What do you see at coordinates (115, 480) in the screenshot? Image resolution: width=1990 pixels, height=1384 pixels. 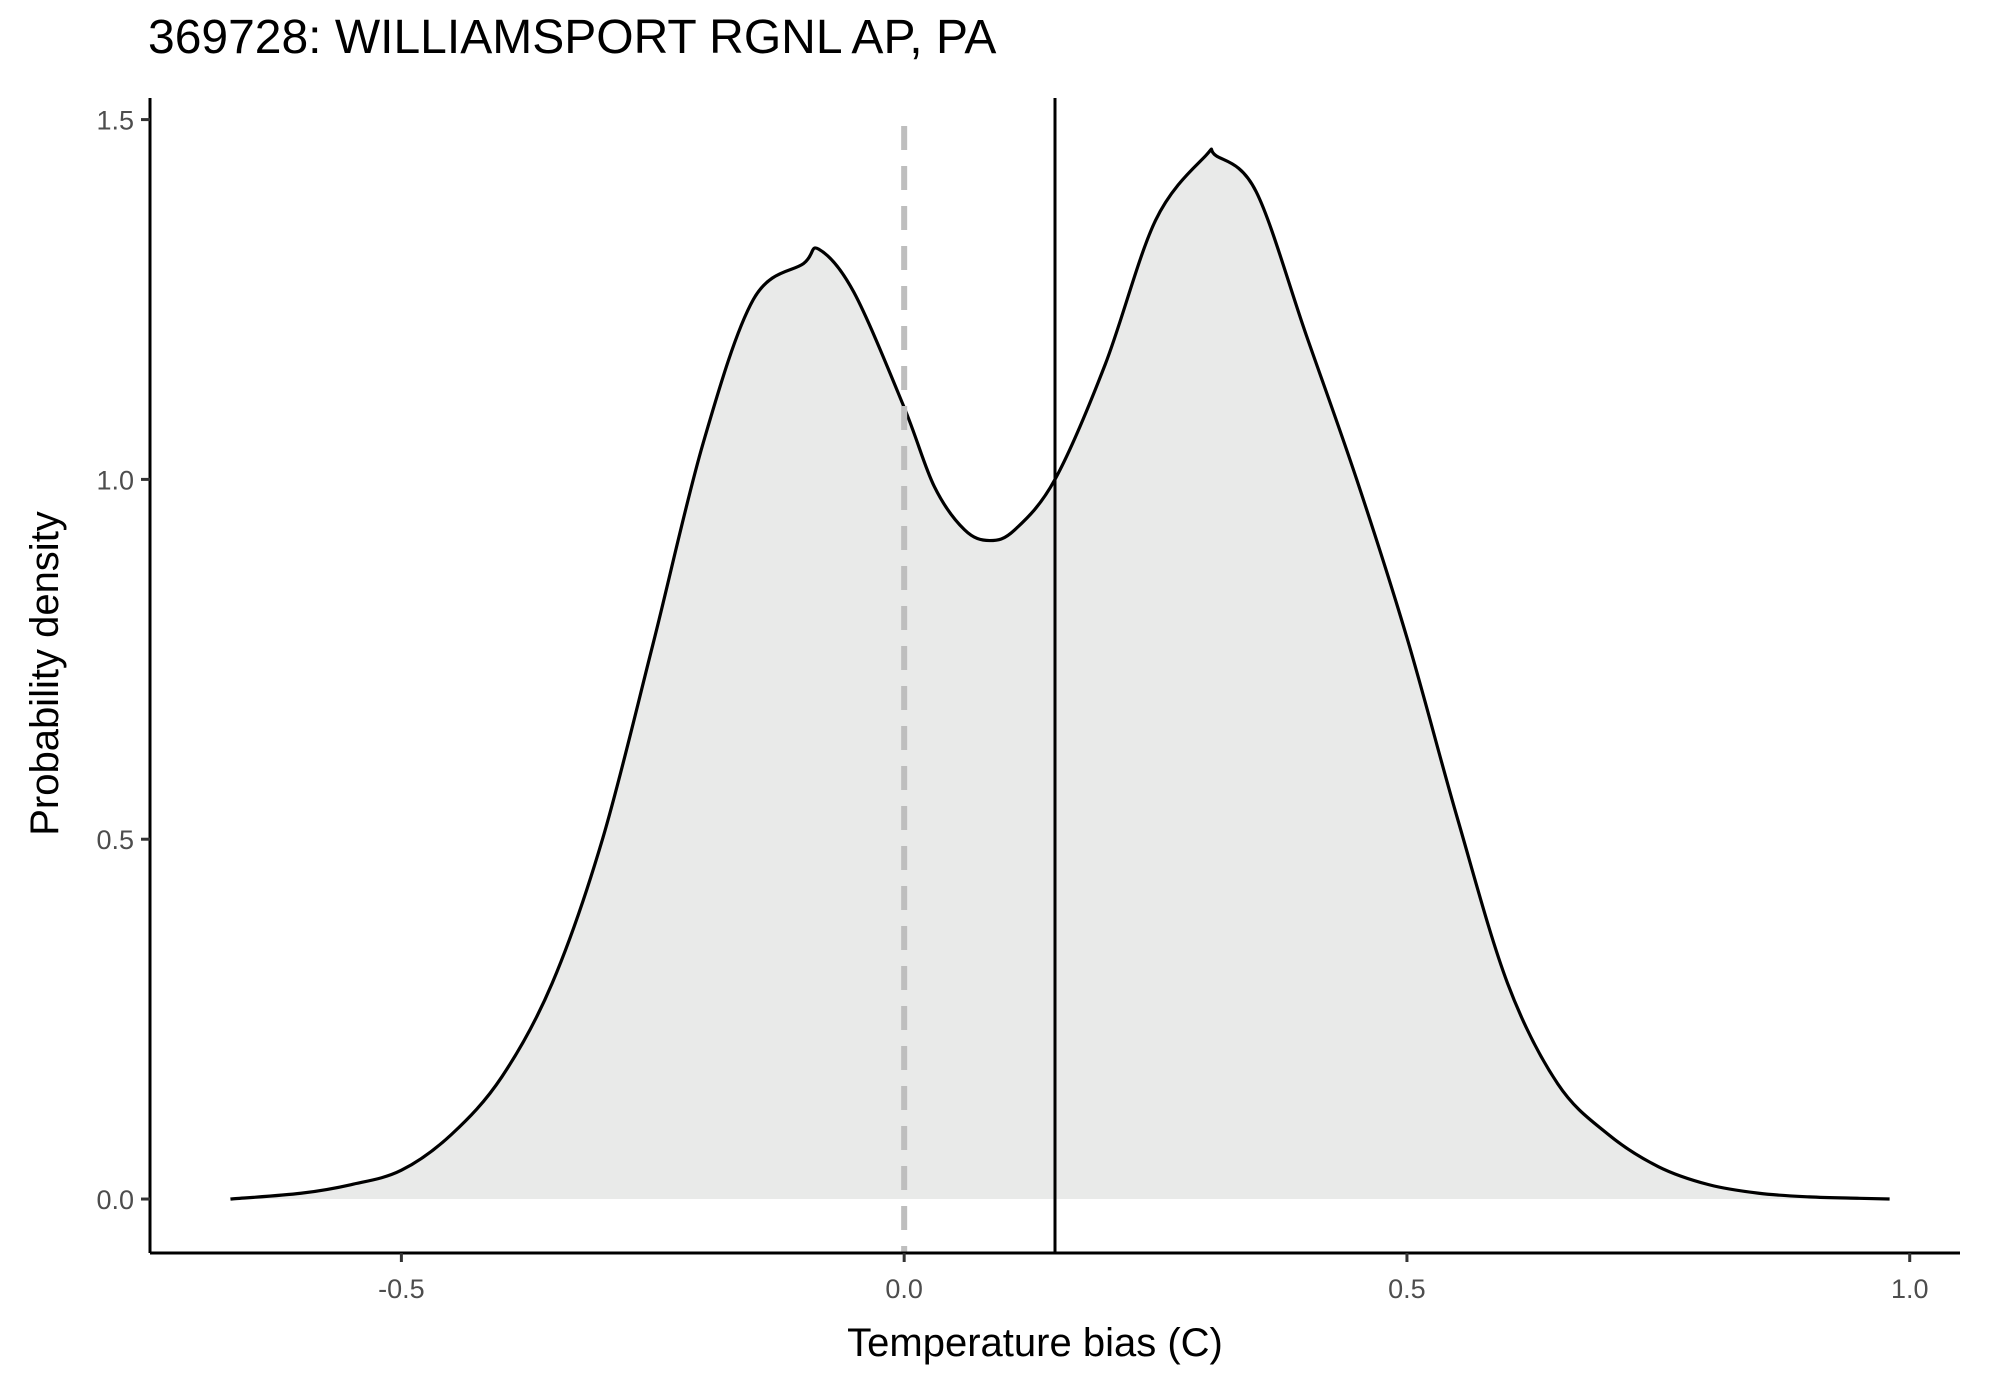 I see `y-tick-label: 1.0` at bounding box center [115, 480].